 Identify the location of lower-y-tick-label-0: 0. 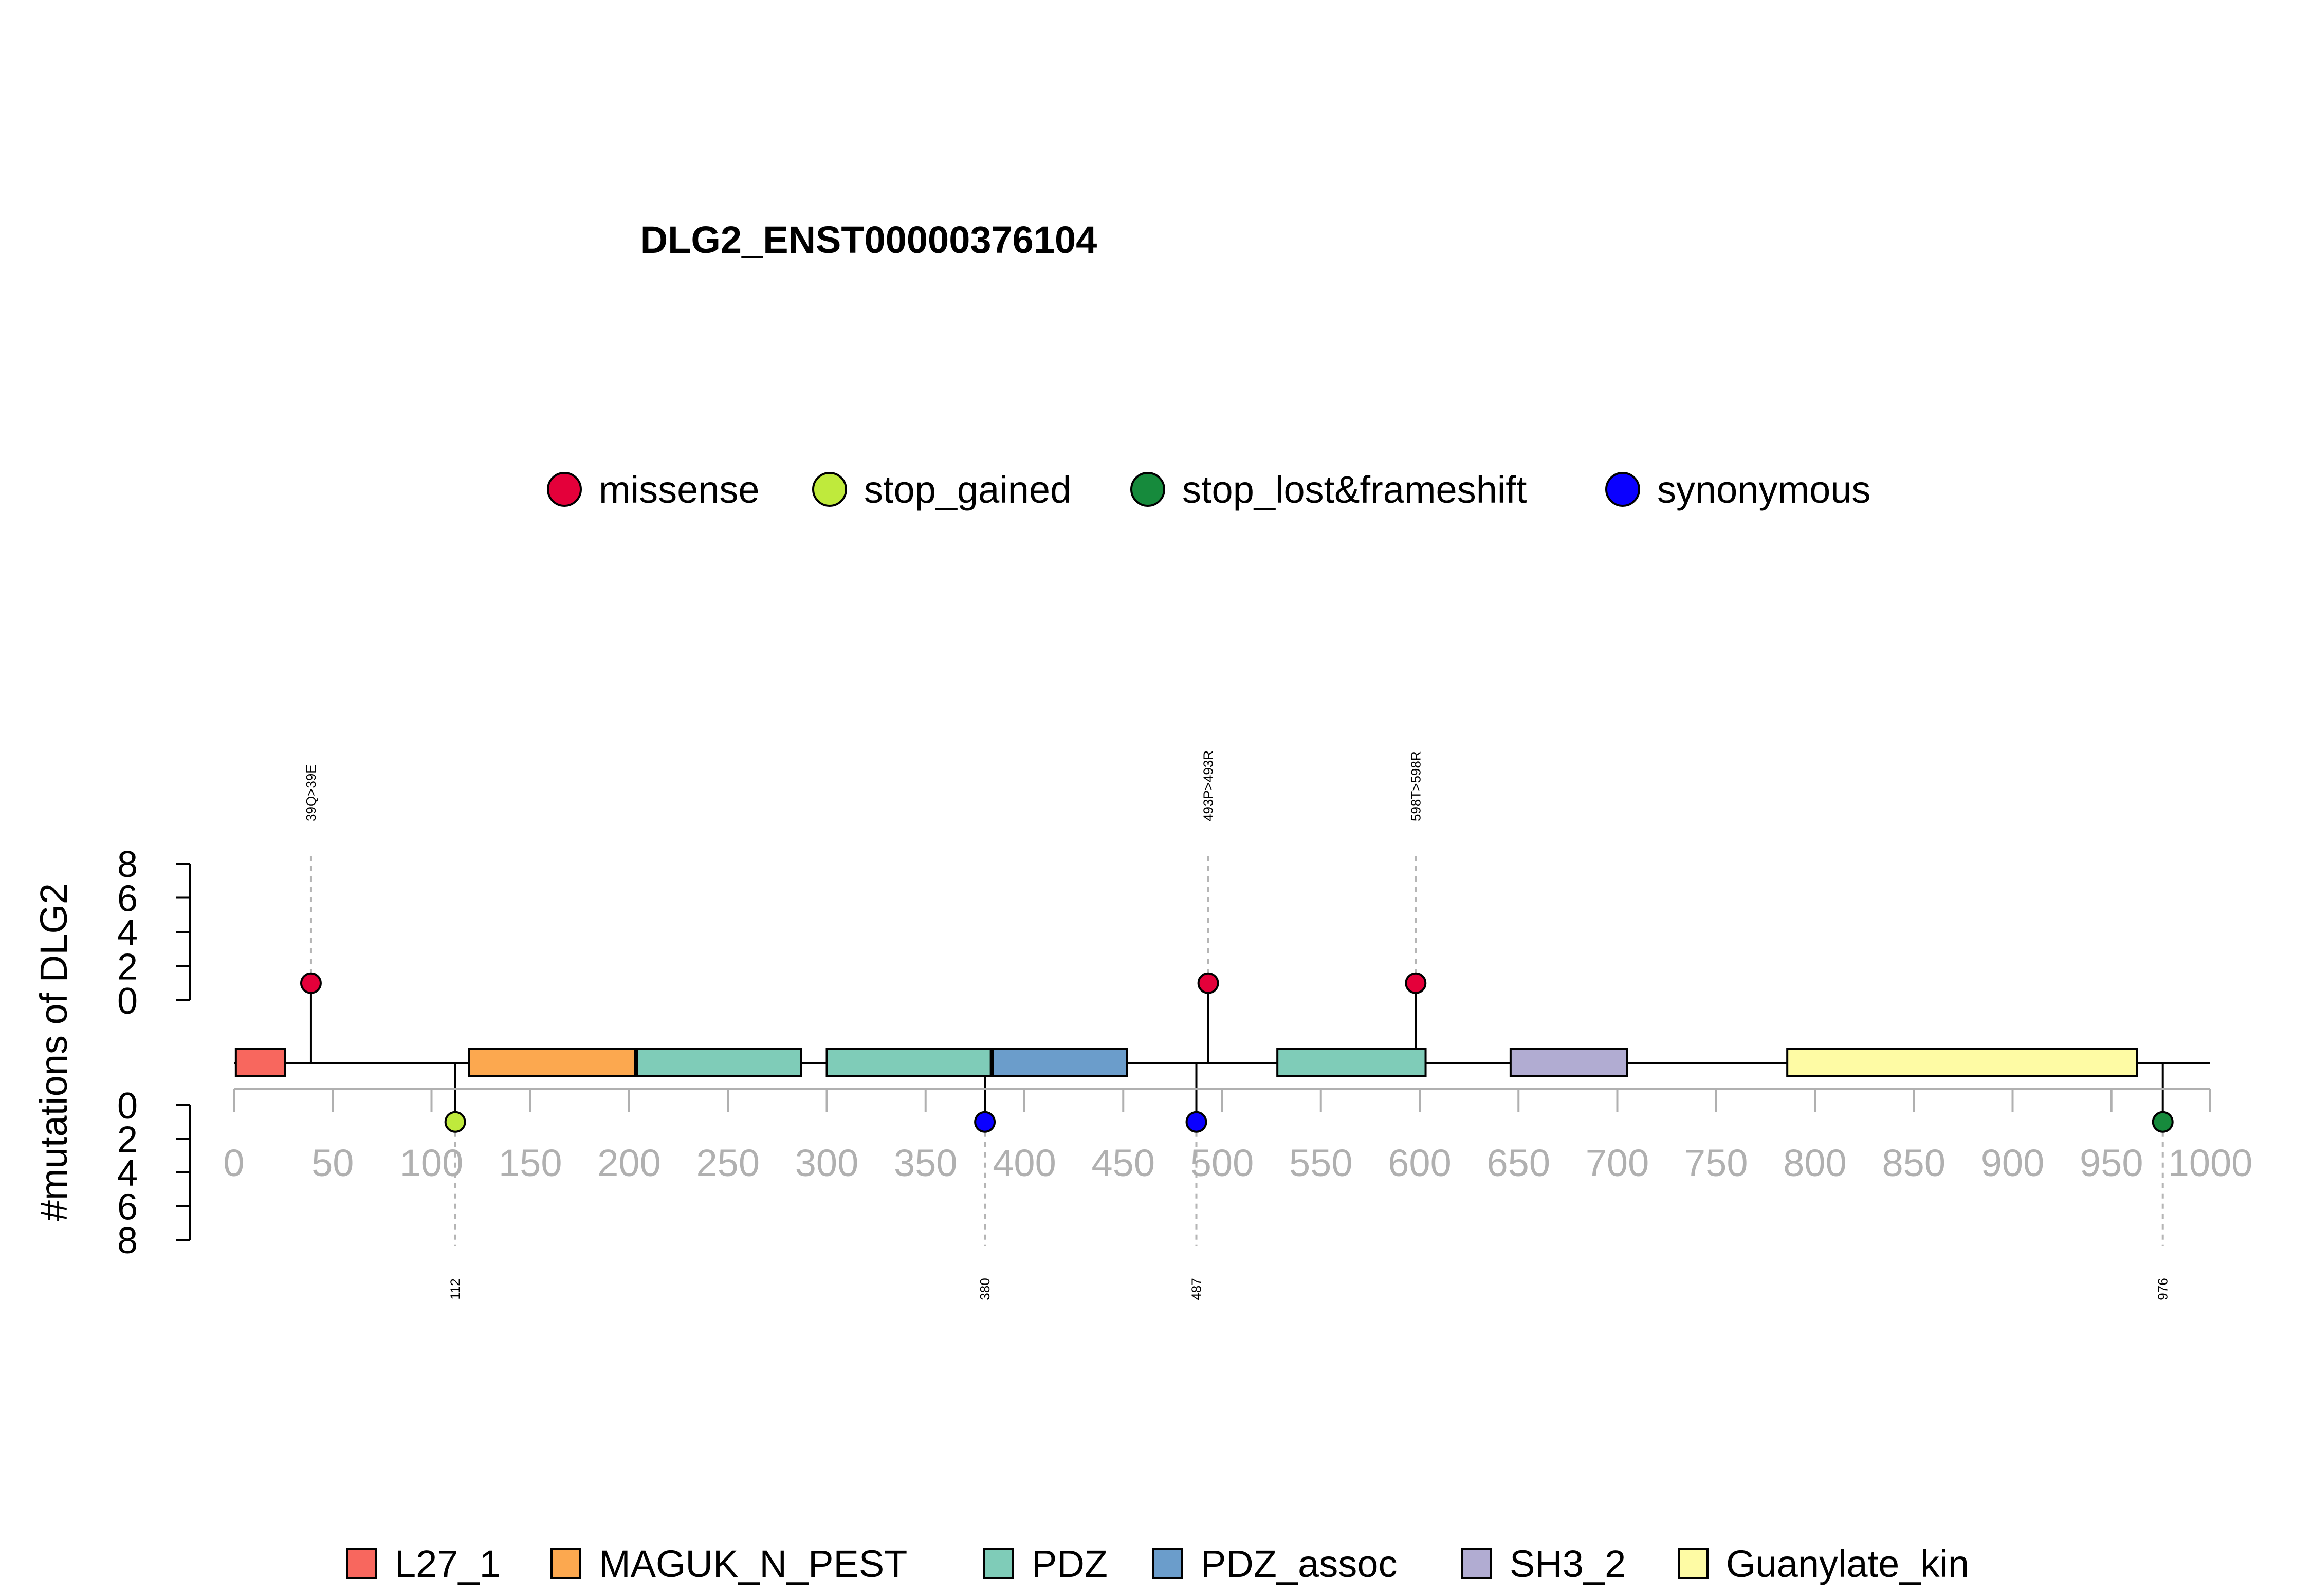
(127, 1106).